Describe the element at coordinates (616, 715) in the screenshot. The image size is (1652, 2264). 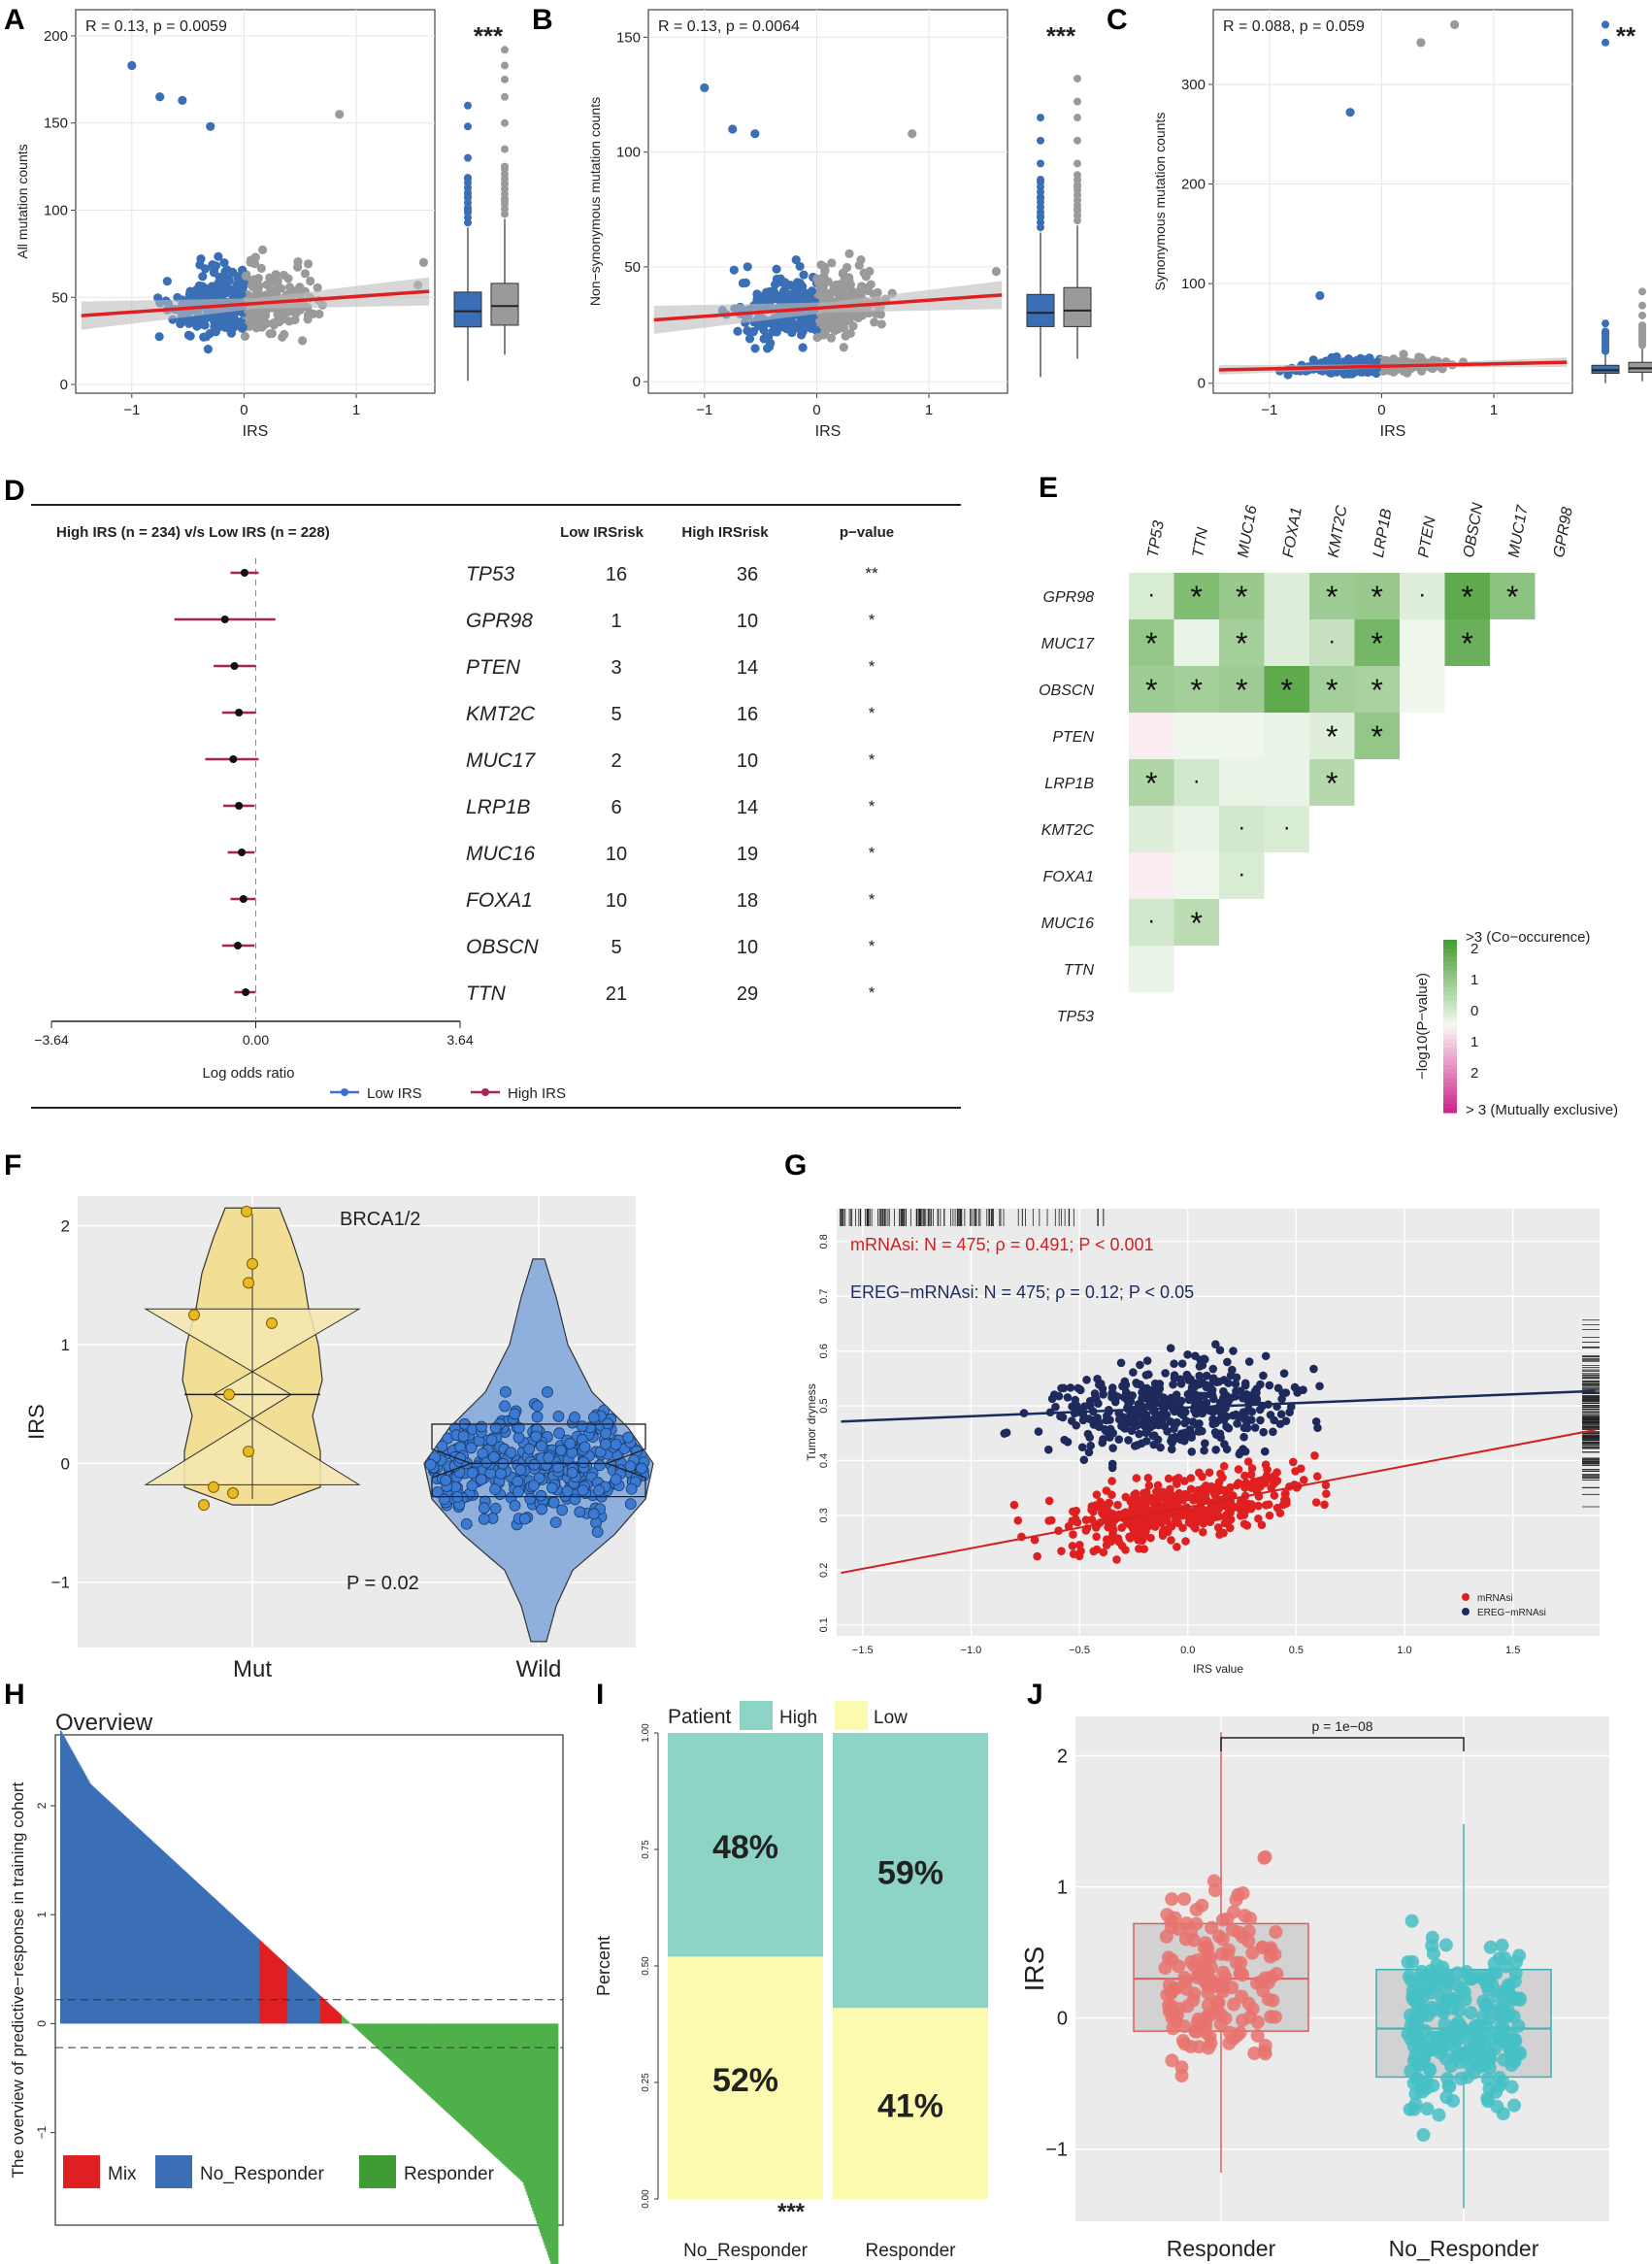
I see `low-count: 5` at that location.